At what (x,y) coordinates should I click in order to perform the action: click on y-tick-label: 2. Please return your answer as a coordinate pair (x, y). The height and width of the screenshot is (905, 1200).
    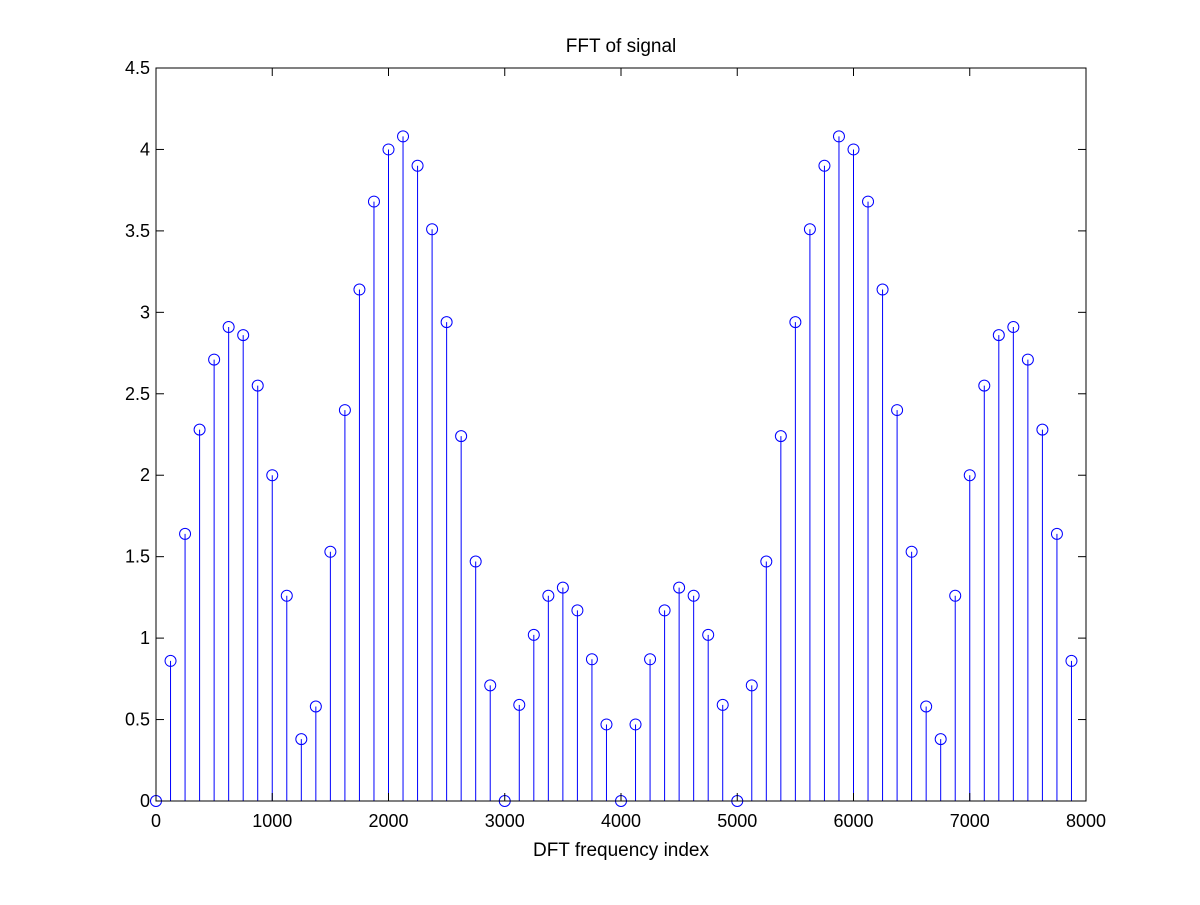
    Looking at the image, I should click on (145, 475).